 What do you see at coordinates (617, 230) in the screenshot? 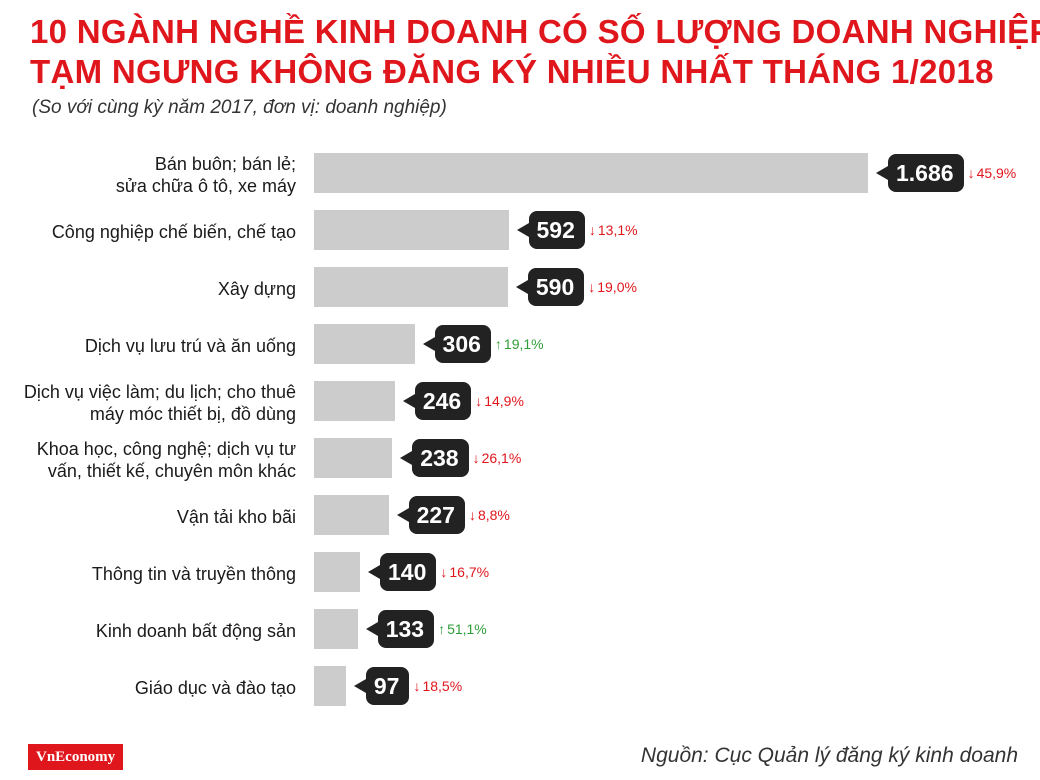
I see `change-percent: 13,1%` at bounding box center [617, 230].